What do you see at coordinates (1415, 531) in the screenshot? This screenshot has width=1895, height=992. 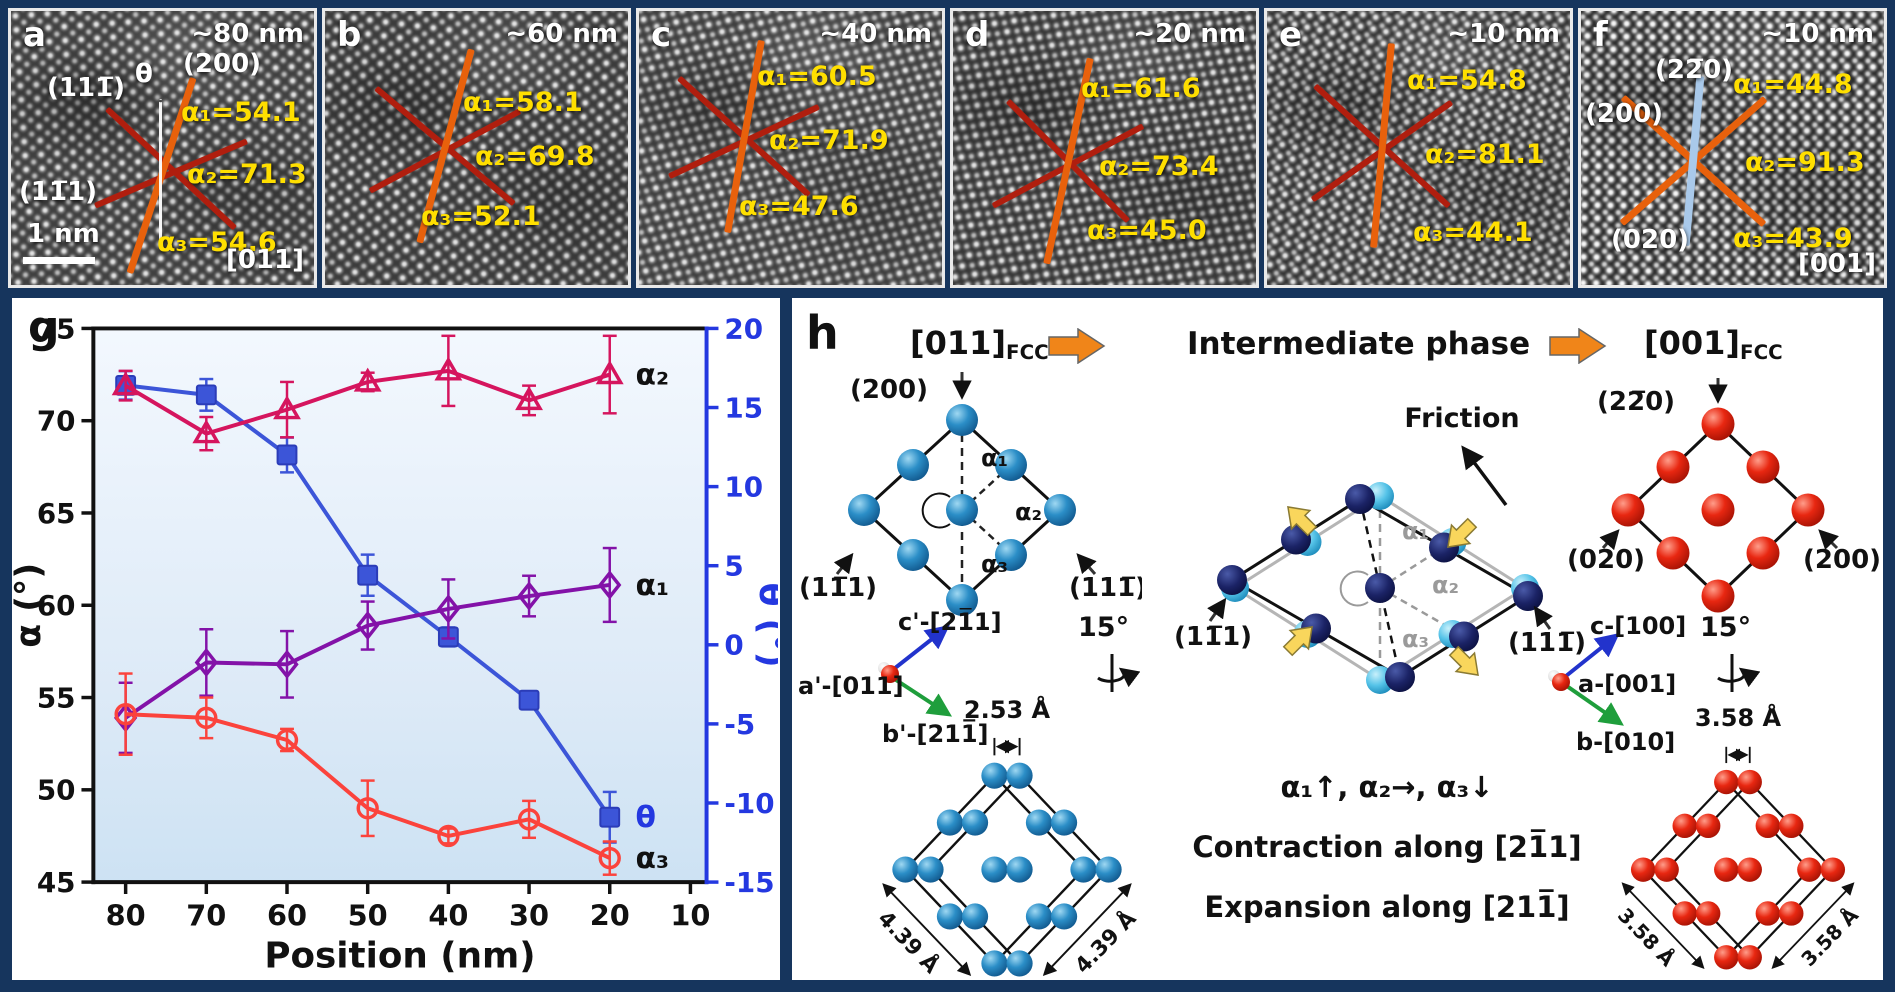 I see `alpha1-label: α₁` at bounding box center [1415, 531].